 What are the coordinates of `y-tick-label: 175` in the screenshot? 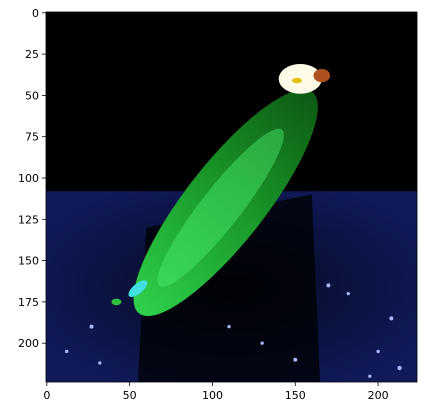 It's located at (28, 302).